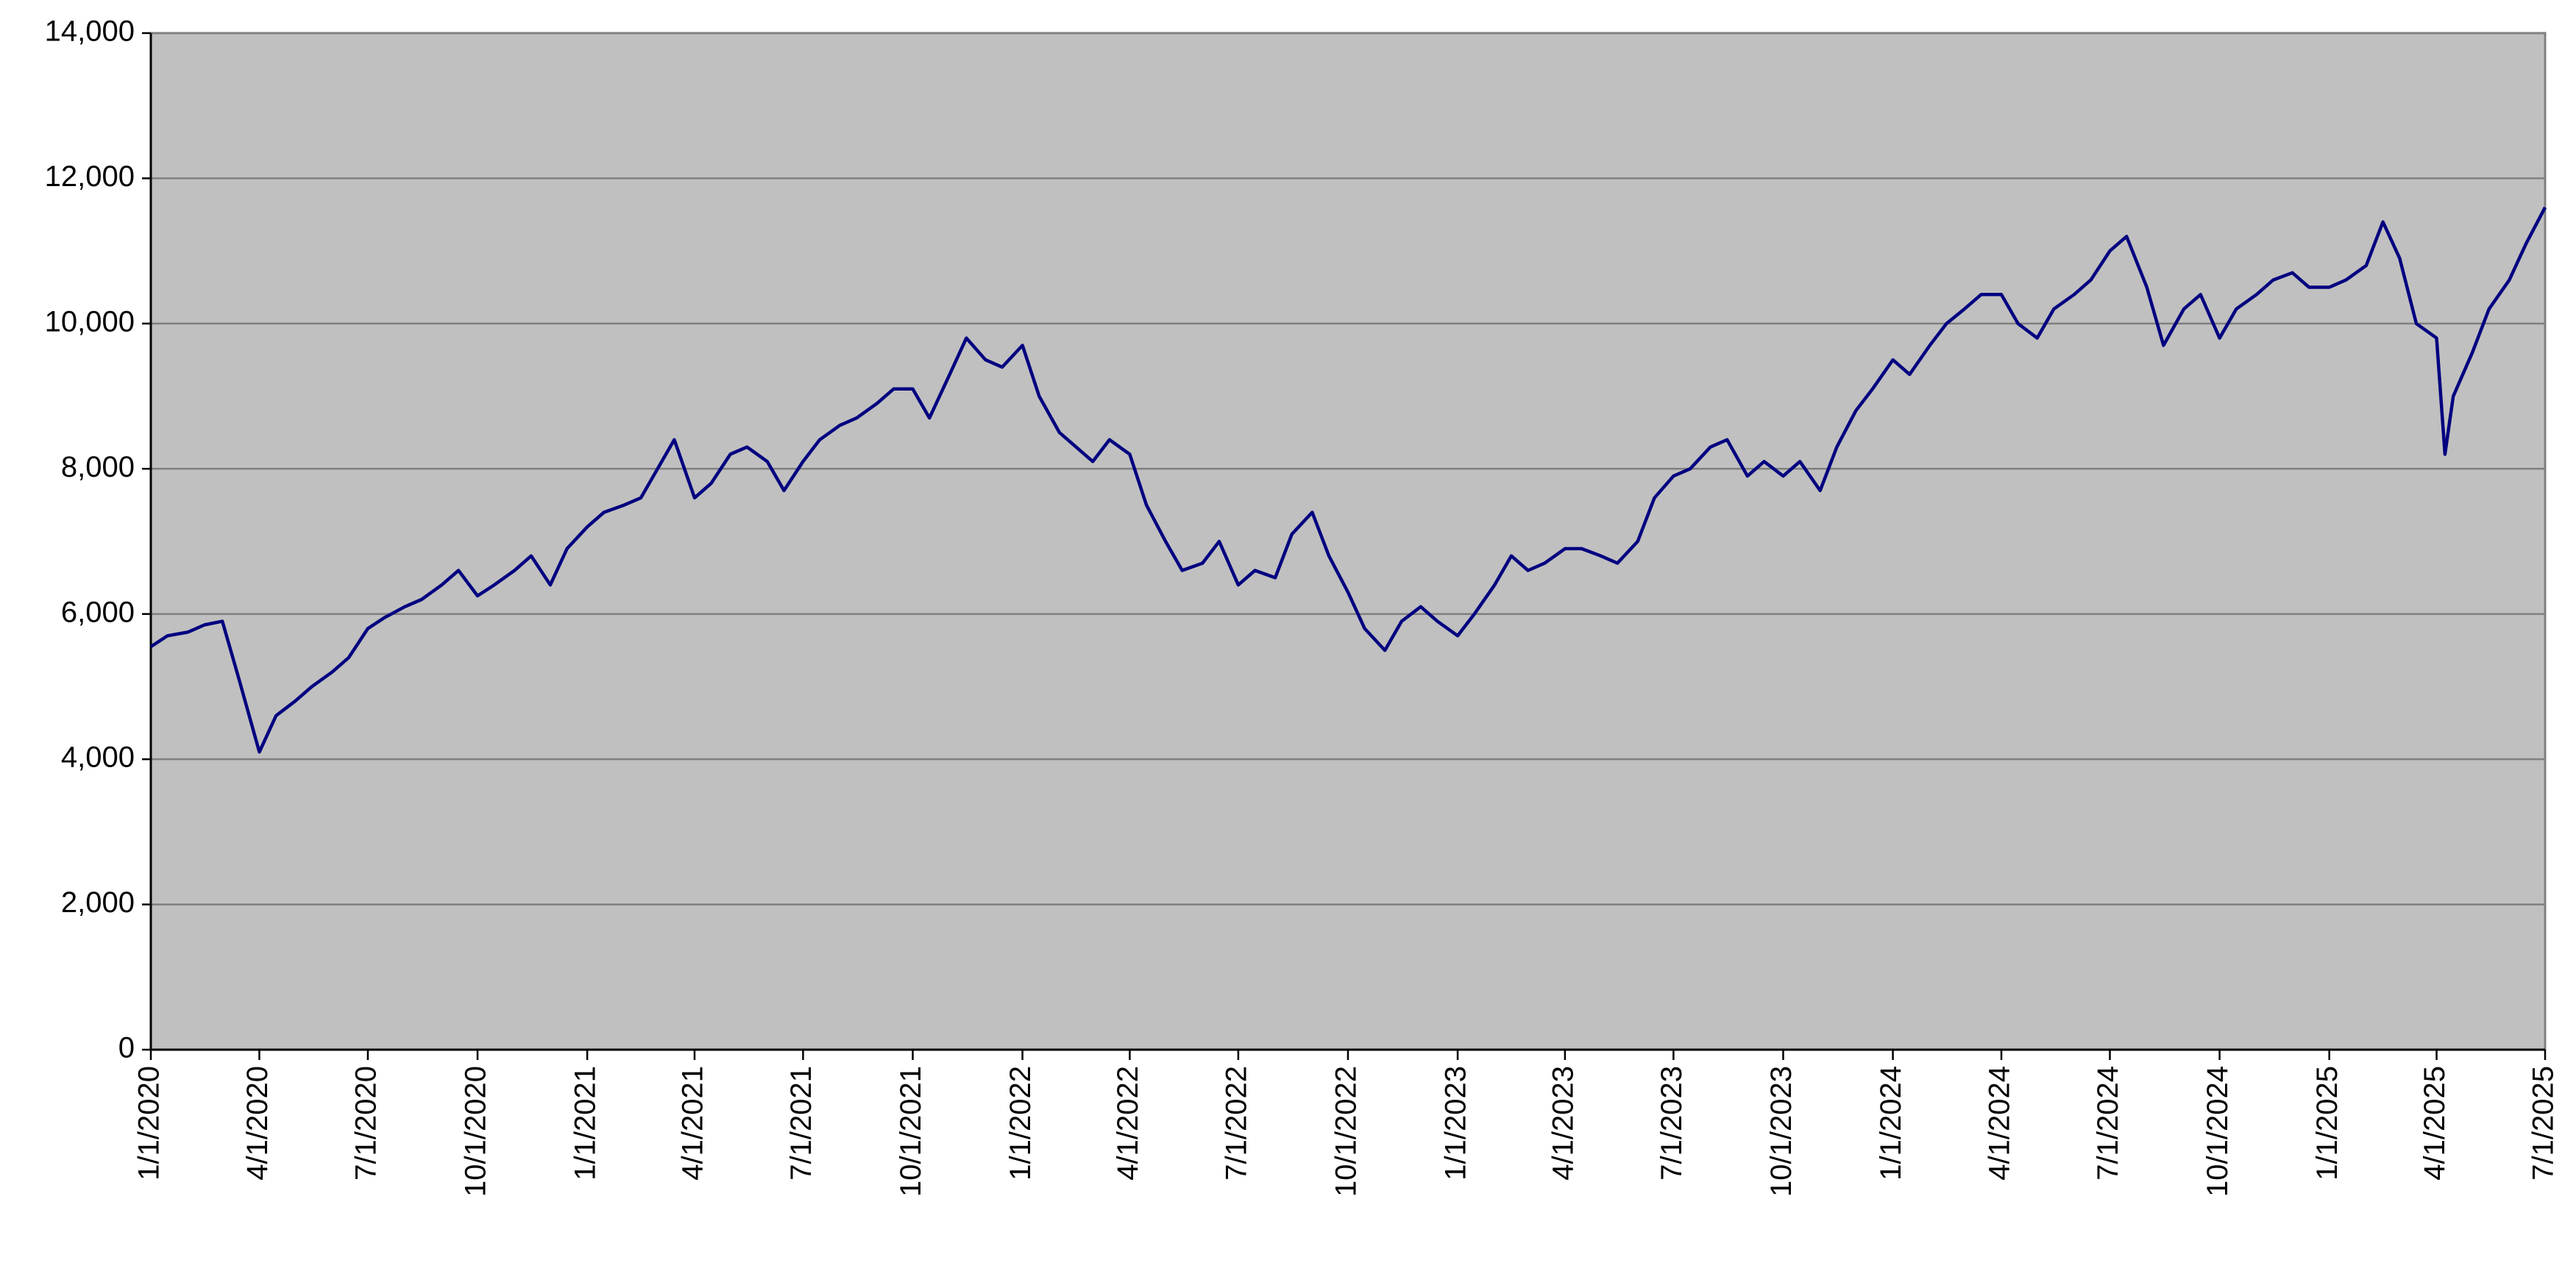  Describe the element at coordinates (1020, 1123) in the screenshot. I see `x-tick-label: 1/1/2022` at that location.